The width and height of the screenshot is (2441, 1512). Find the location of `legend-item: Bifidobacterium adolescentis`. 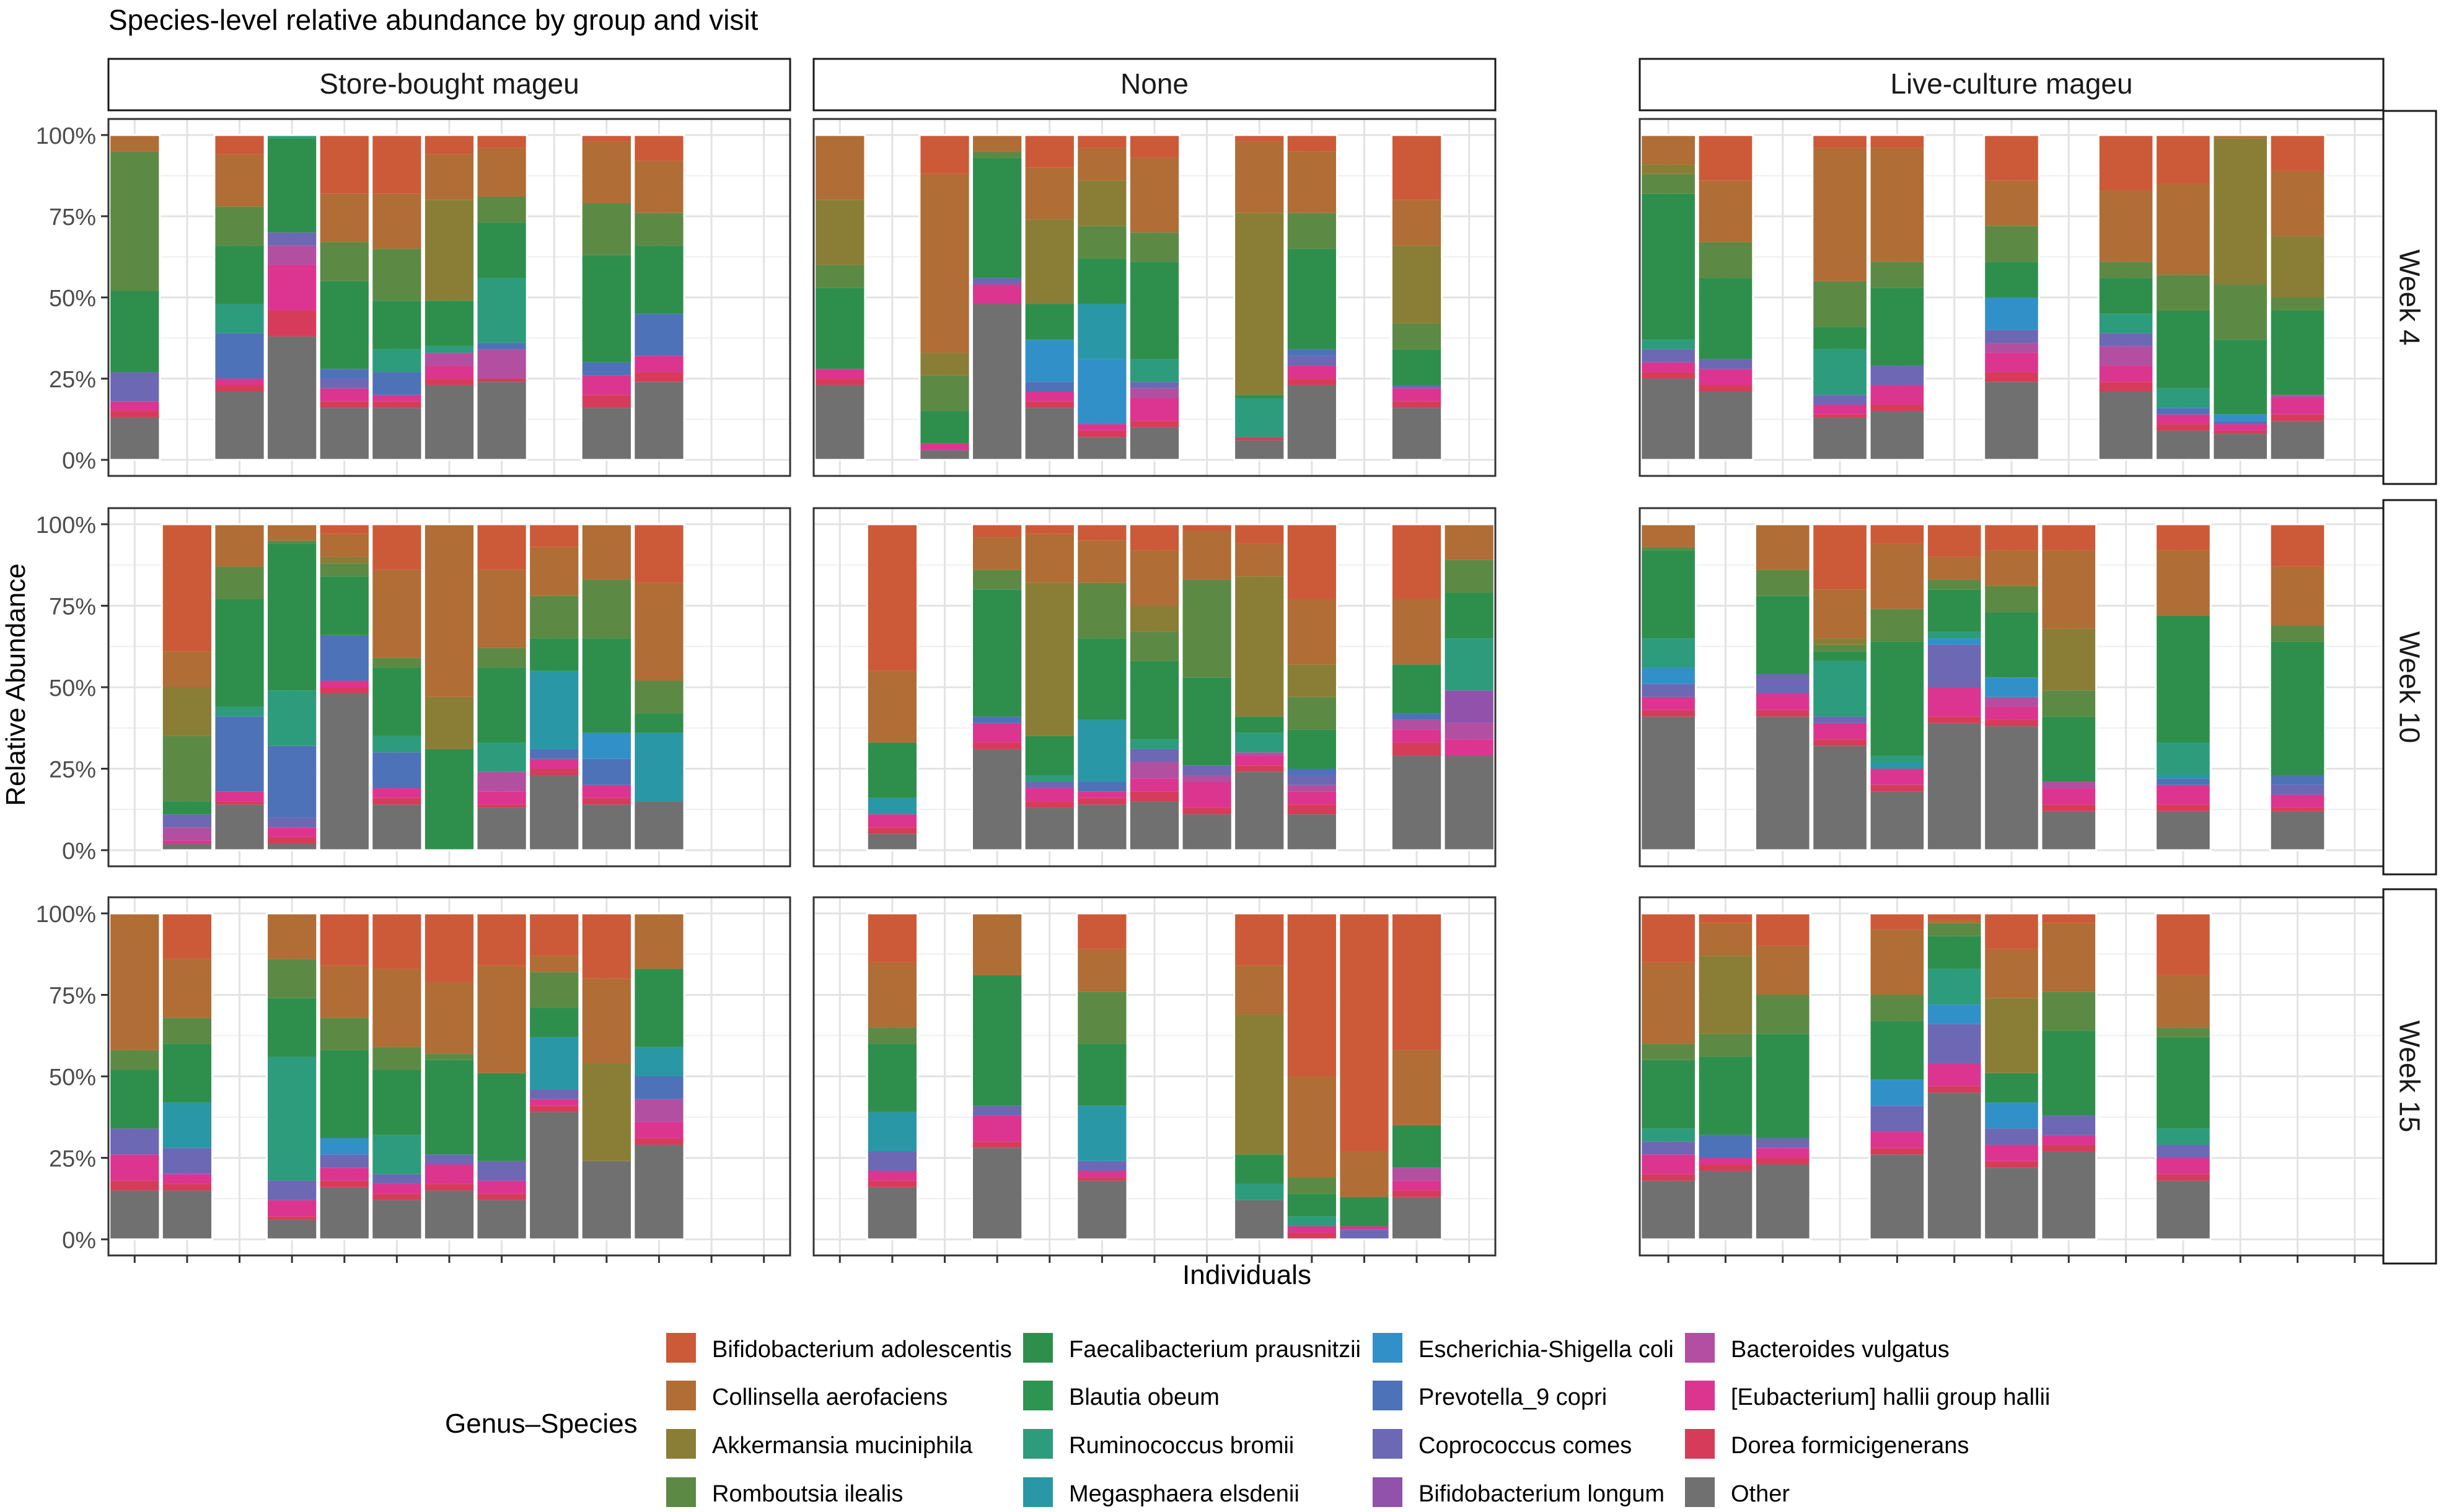

legend-item: Bifidobacterium adolescentis is located at coordinates (839, 1348).